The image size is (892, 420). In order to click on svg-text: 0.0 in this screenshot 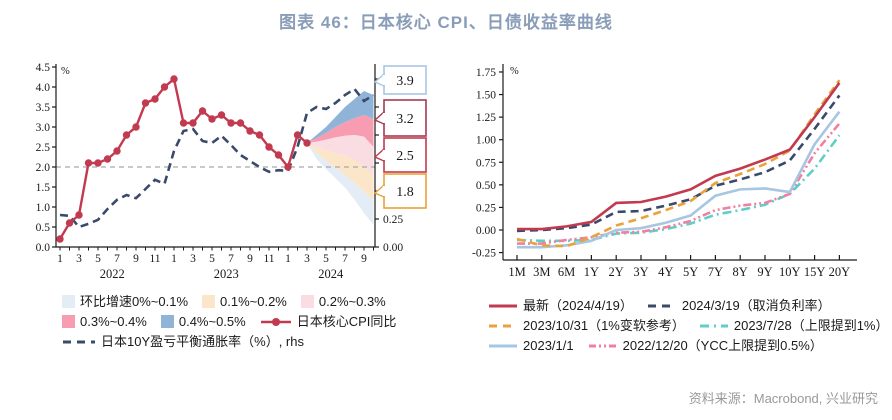, I will do `click(43, 248)`.